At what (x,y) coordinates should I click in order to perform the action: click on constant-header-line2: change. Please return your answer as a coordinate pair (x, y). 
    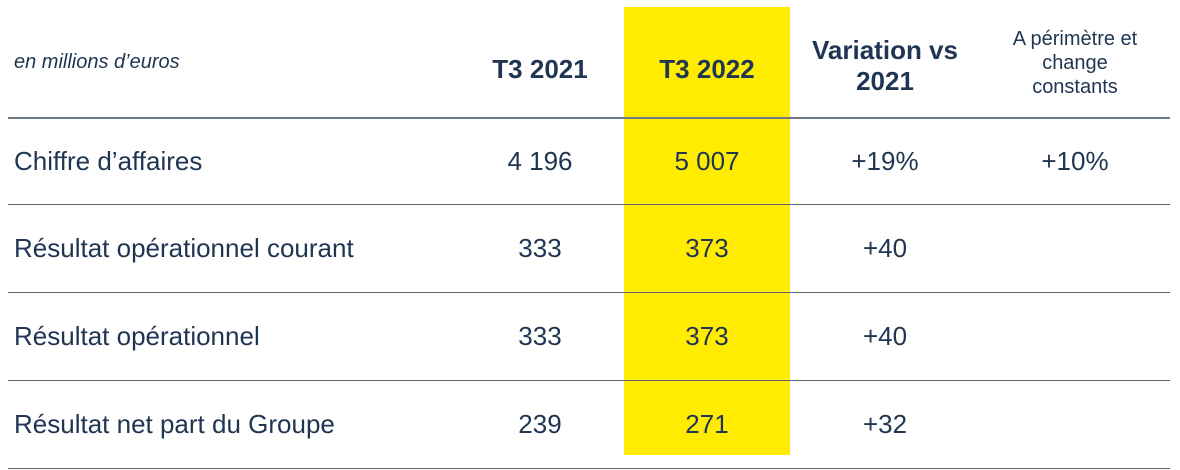
    Looking at the image, I should click on (1075, 63).